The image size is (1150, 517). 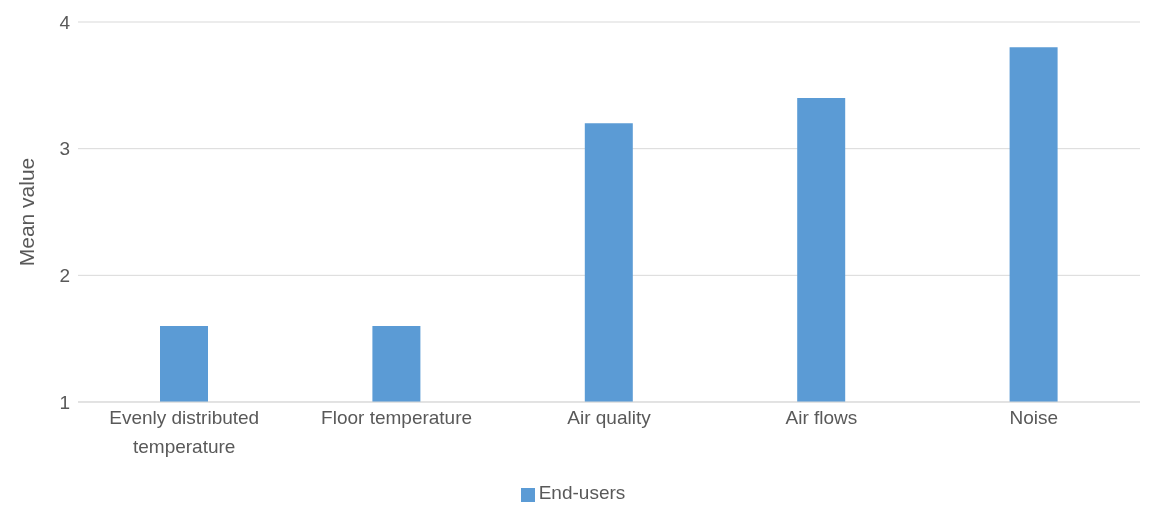 What do you see at coordinates (64, 276) in the screenshot?
I see `y-tick-label: 2` at bounding box center [64, 276].